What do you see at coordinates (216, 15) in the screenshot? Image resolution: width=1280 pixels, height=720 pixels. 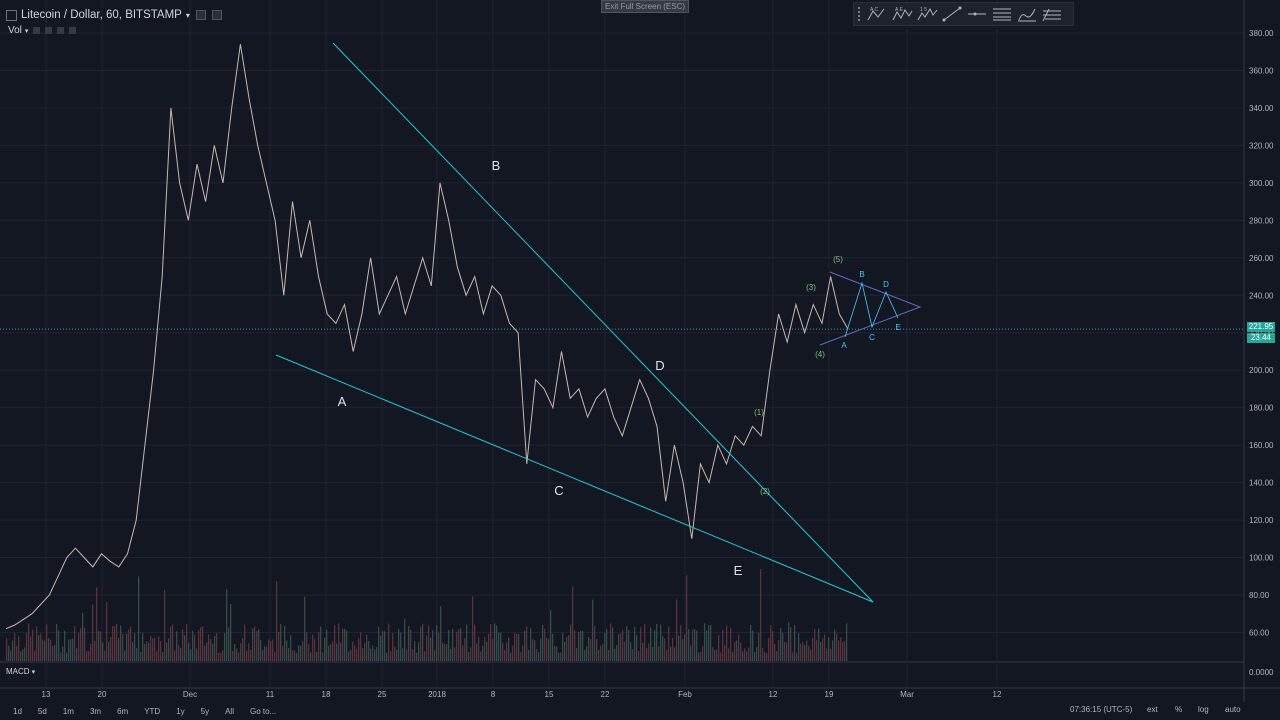 I see `hide-icon` at bounding box center [216, 15].